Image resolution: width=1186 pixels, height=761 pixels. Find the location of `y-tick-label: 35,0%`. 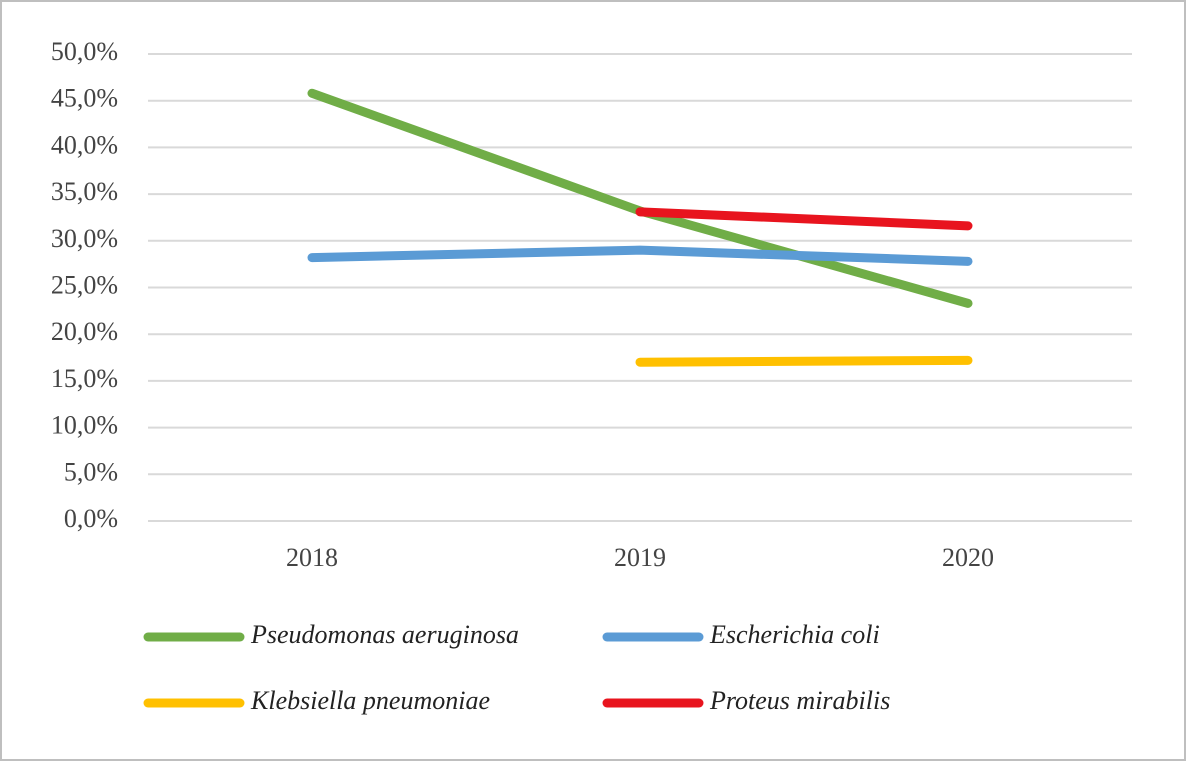

y-tick-label: 35,0% is located at coordinates (84, 191).